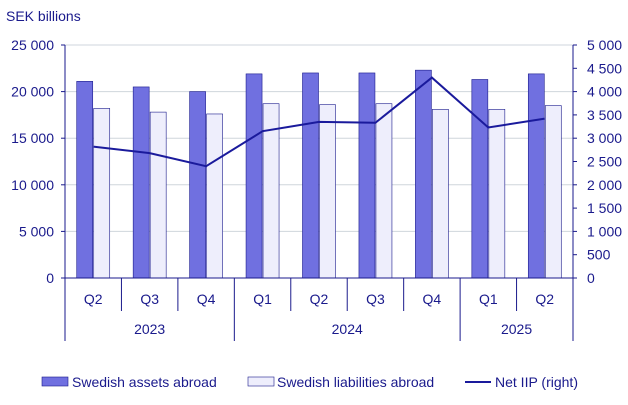  Describe the element at coordinates (149, 329) in the screenshot. I see `x-year-label: 2023` at that location.